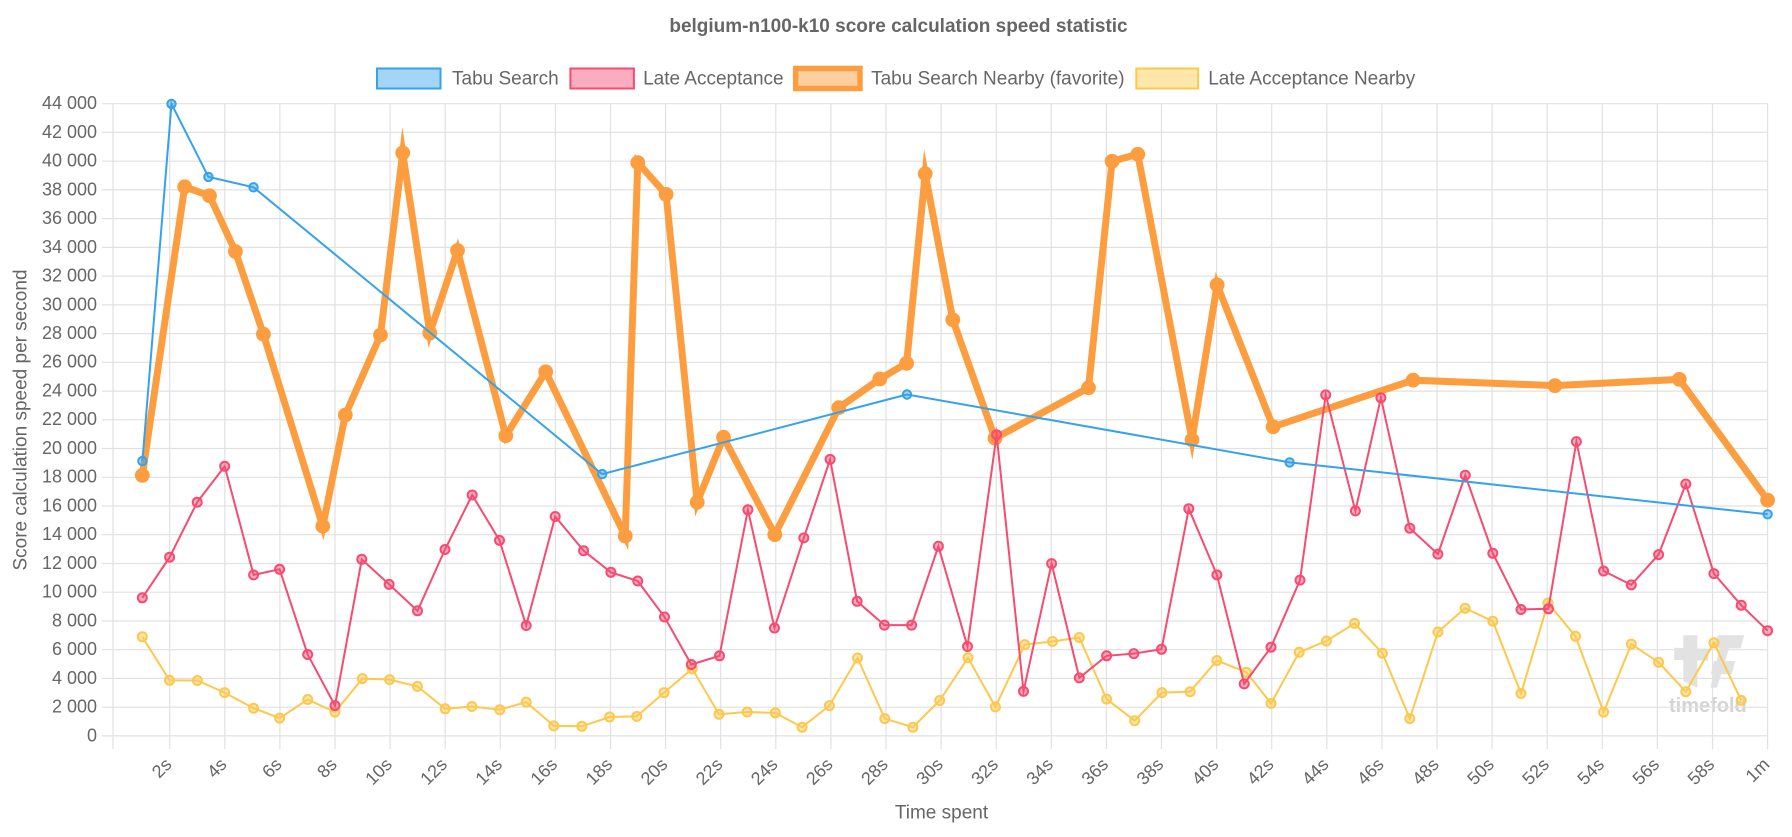  What do you see at coordinates (69, 103) in the screenshot?
I see `svg-text: 44 000` at bounding box center [69, 103].